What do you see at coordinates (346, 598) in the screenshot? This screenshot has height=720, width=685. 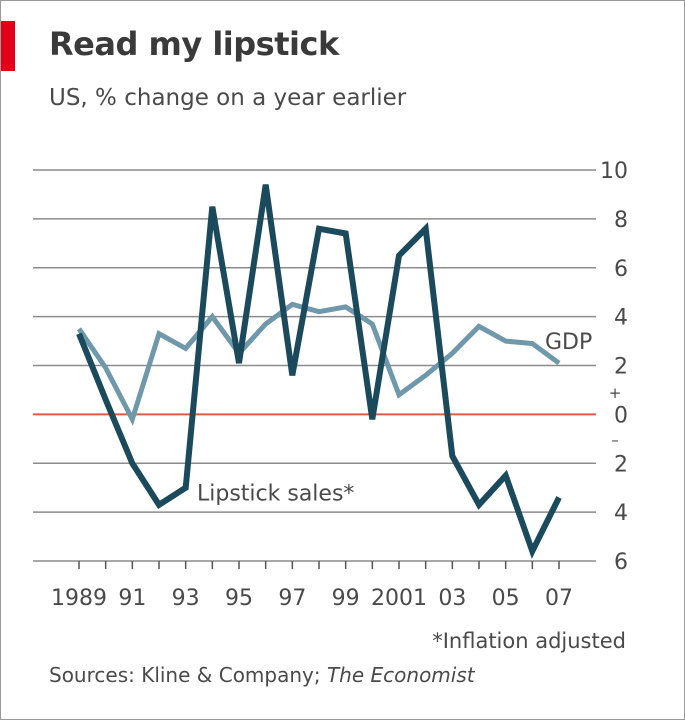 I see `x-tick-label: 99` at bounding box center [346, 598].